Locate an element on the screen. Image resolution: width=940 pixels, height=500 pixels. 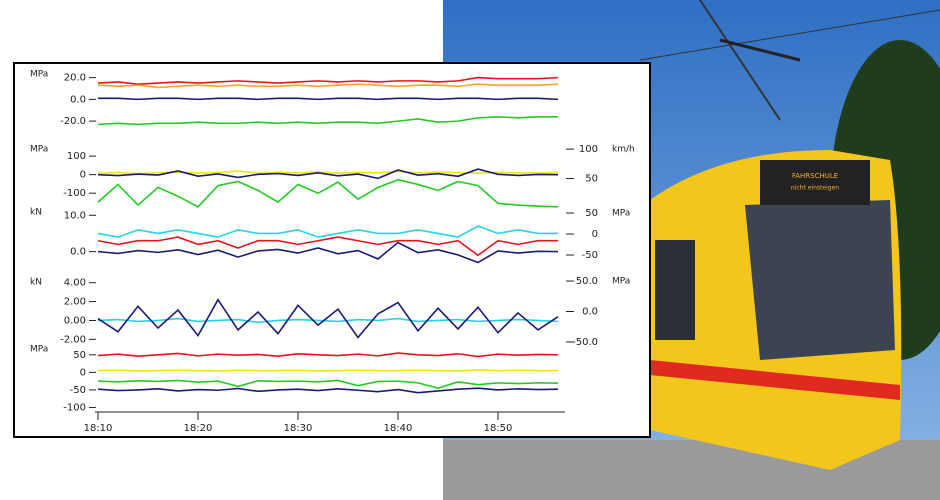
x-tick-label: 18:20 is located at coordinates (198, 428).